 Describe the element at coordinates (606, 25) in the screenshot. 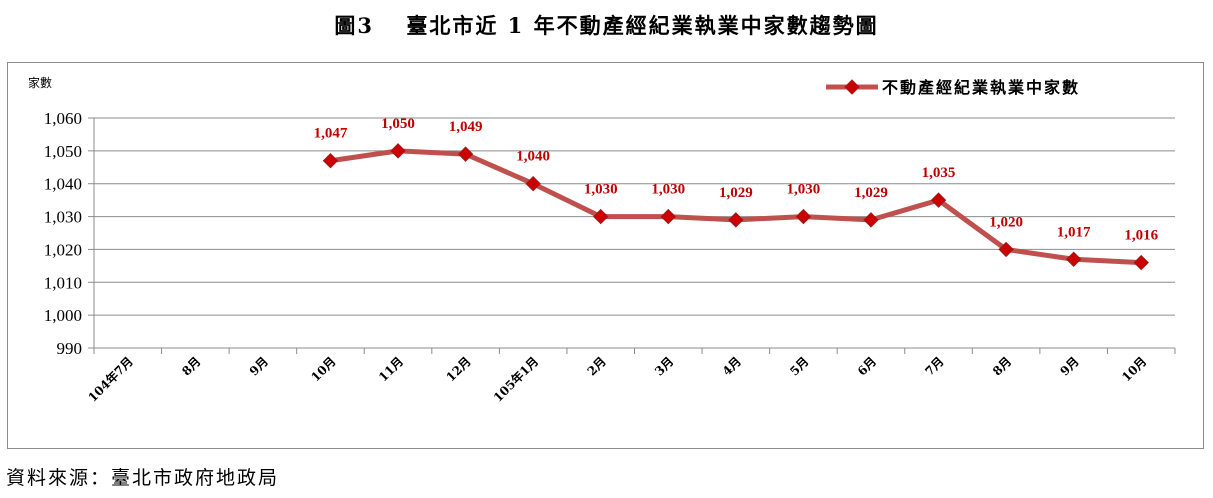

I see `chart-title: 圖3 臺北市近 1 年不動產經紀業執業中家數趨勢圖` at that location.